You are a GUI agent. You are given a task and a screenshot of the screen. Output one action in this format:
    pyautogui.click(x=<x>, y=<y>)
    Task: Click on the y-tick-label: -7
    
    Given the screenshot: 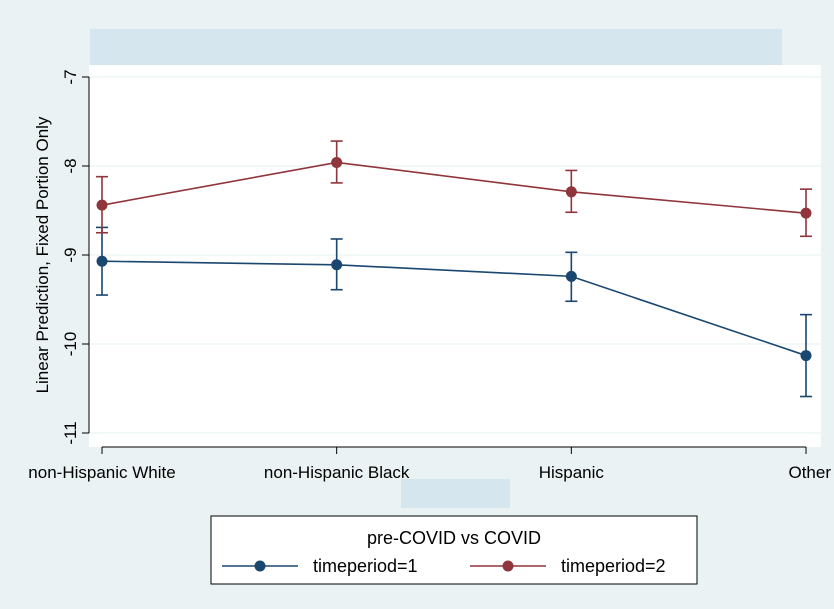 What is the action you would take?
    pyautogui.click(x=70, y=76)
    